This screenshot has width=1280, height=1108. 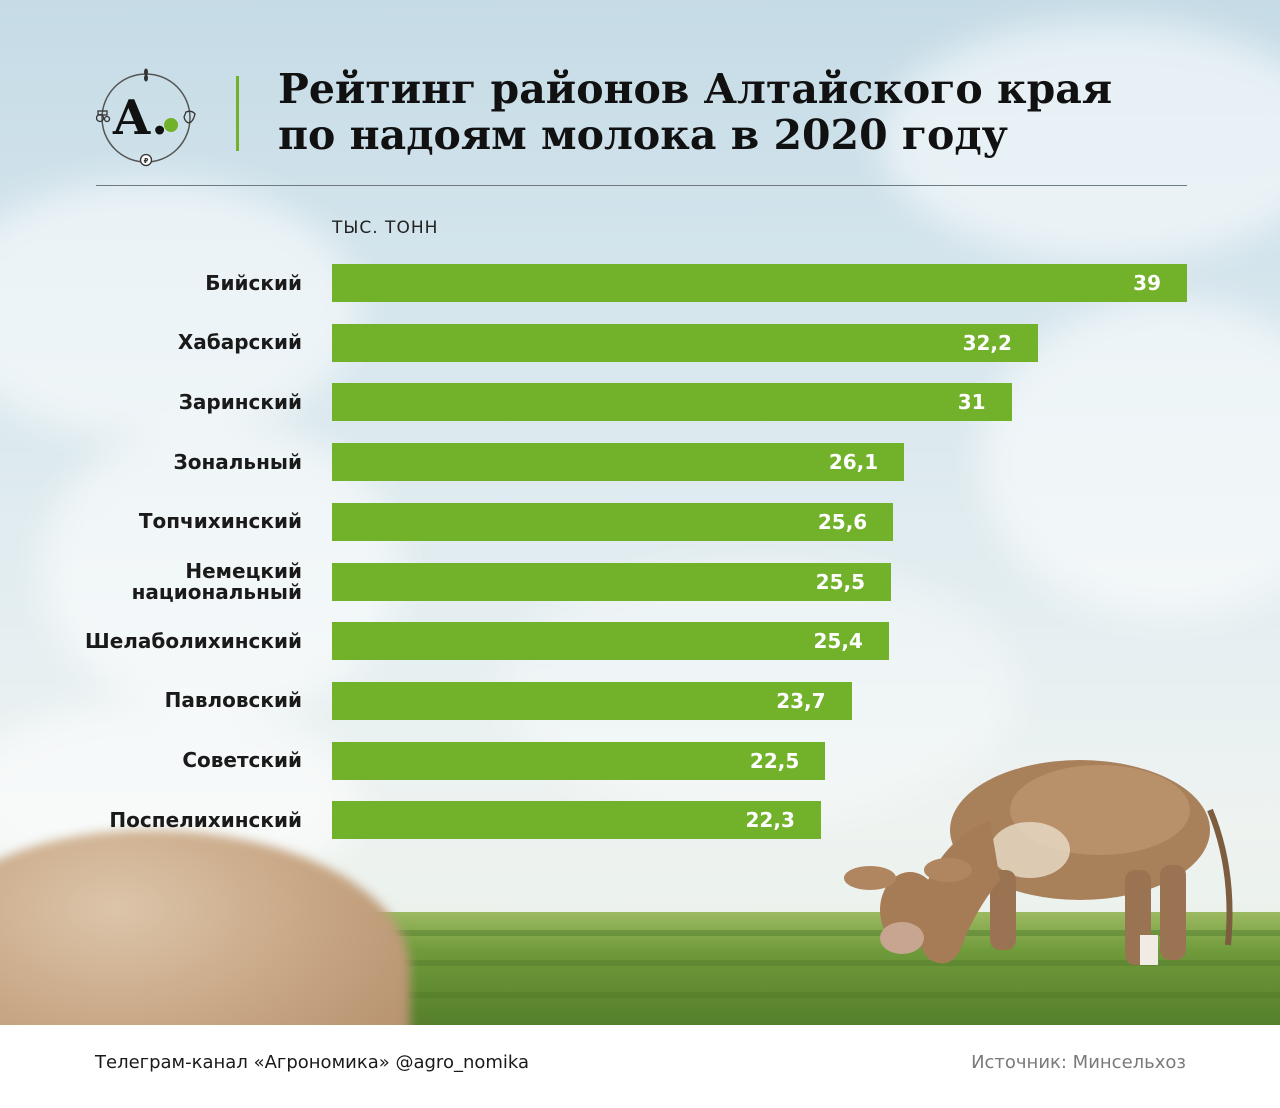 What do you see at coordinates (987, 342) in the screenshot?
I see `bar-value-label: 32,2` at bounding box center [987, 342].